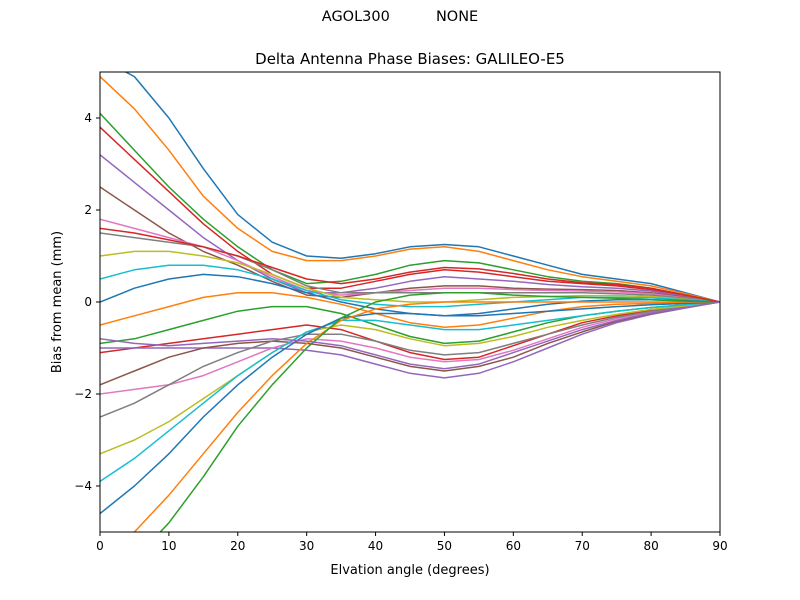  I want to click on x-tick-label: 70, so click(582, 546).